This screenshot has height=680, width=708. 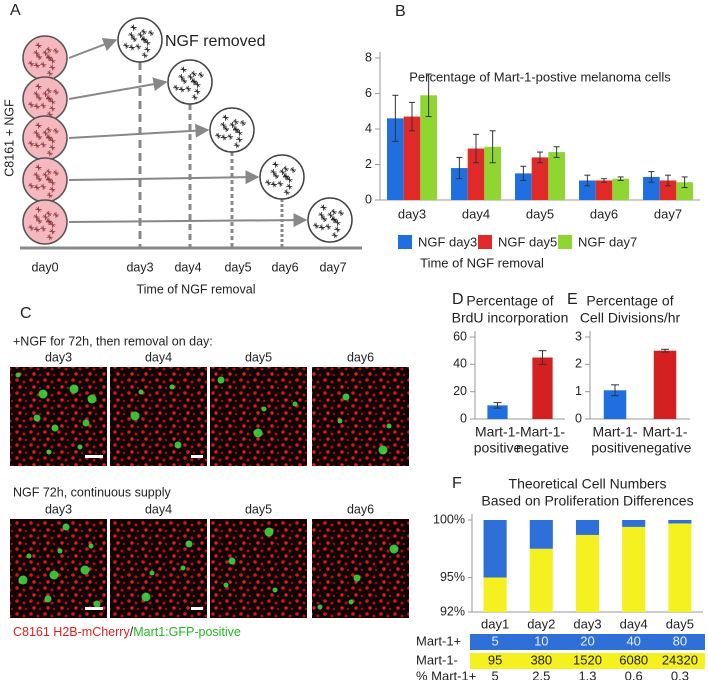 I want to click on table-cell: 6080, so click(x=633, y=659).